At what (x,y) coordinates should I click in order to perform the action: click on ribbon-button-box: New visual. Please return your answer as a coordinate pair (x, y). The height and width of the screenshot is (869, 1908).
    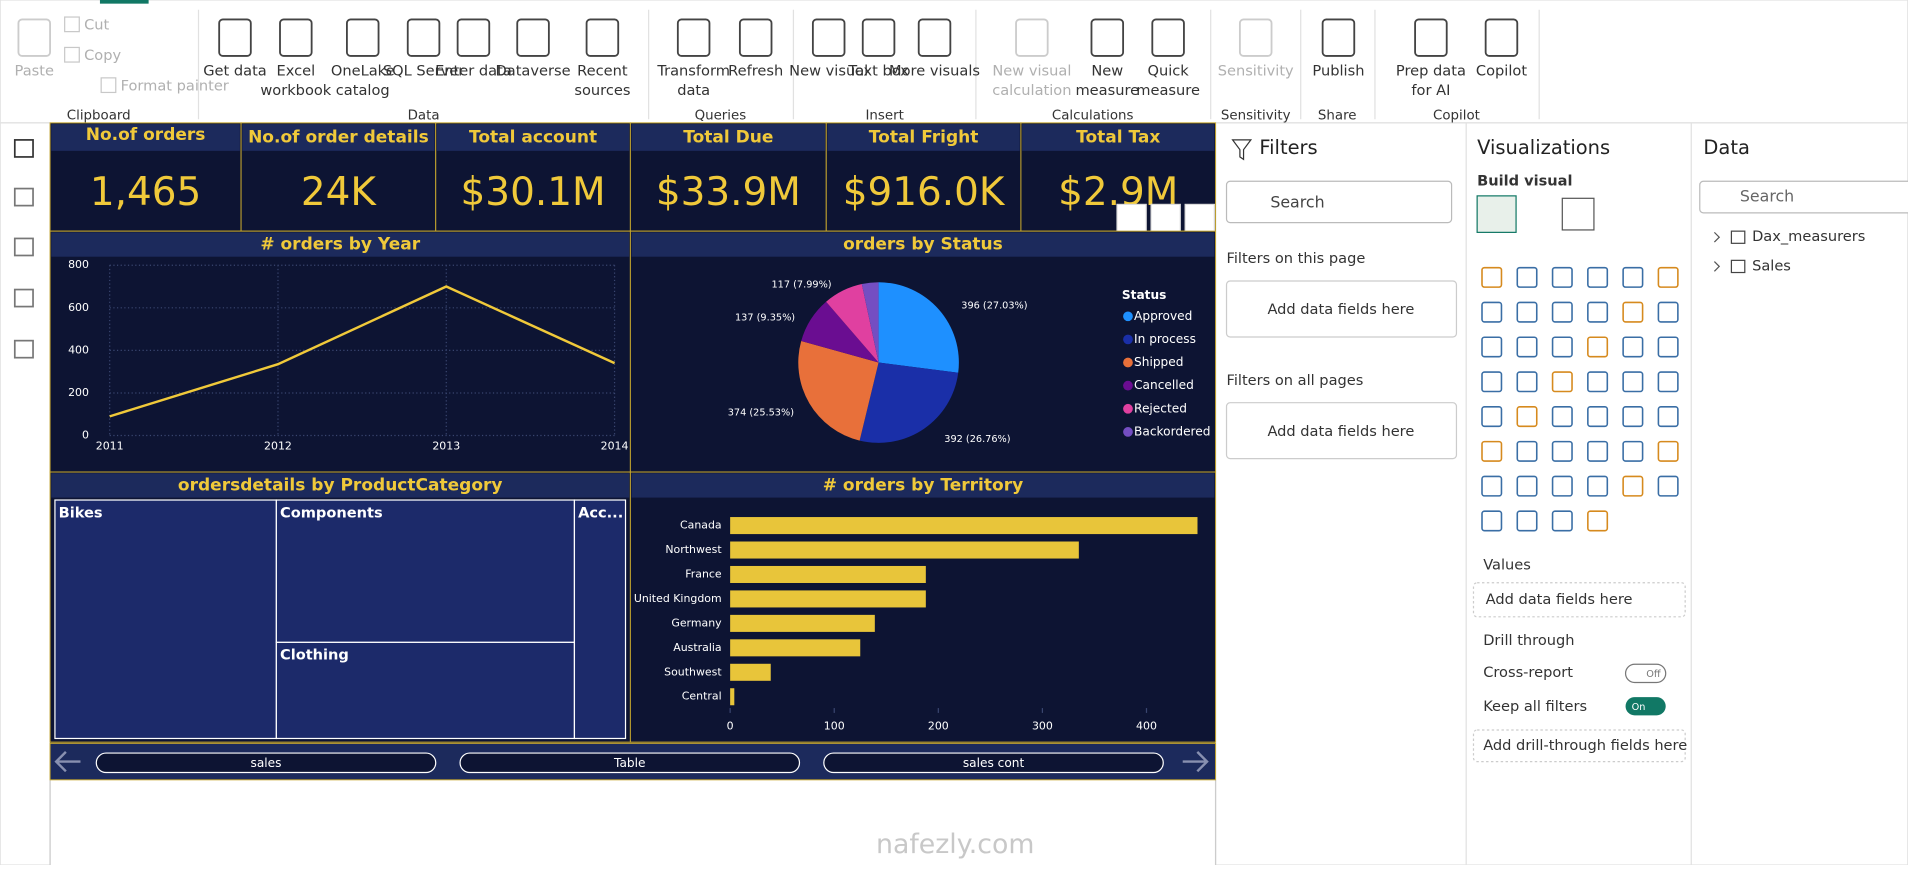
    Looking at the image, I should click on (828, 83).